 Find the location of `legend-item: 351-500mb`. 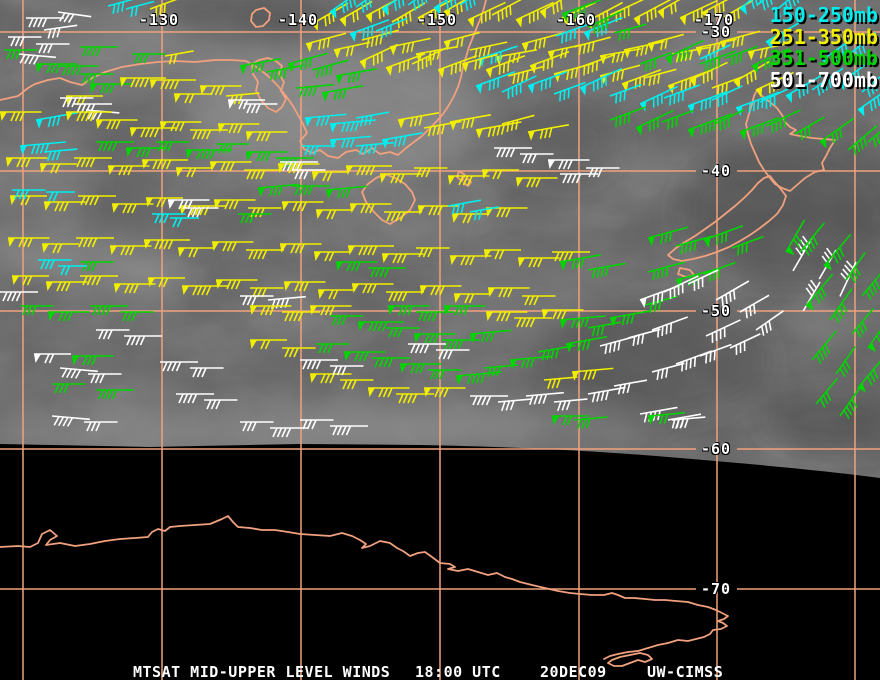

legend-item: 351-500mb is located at coordinates (823, 58).